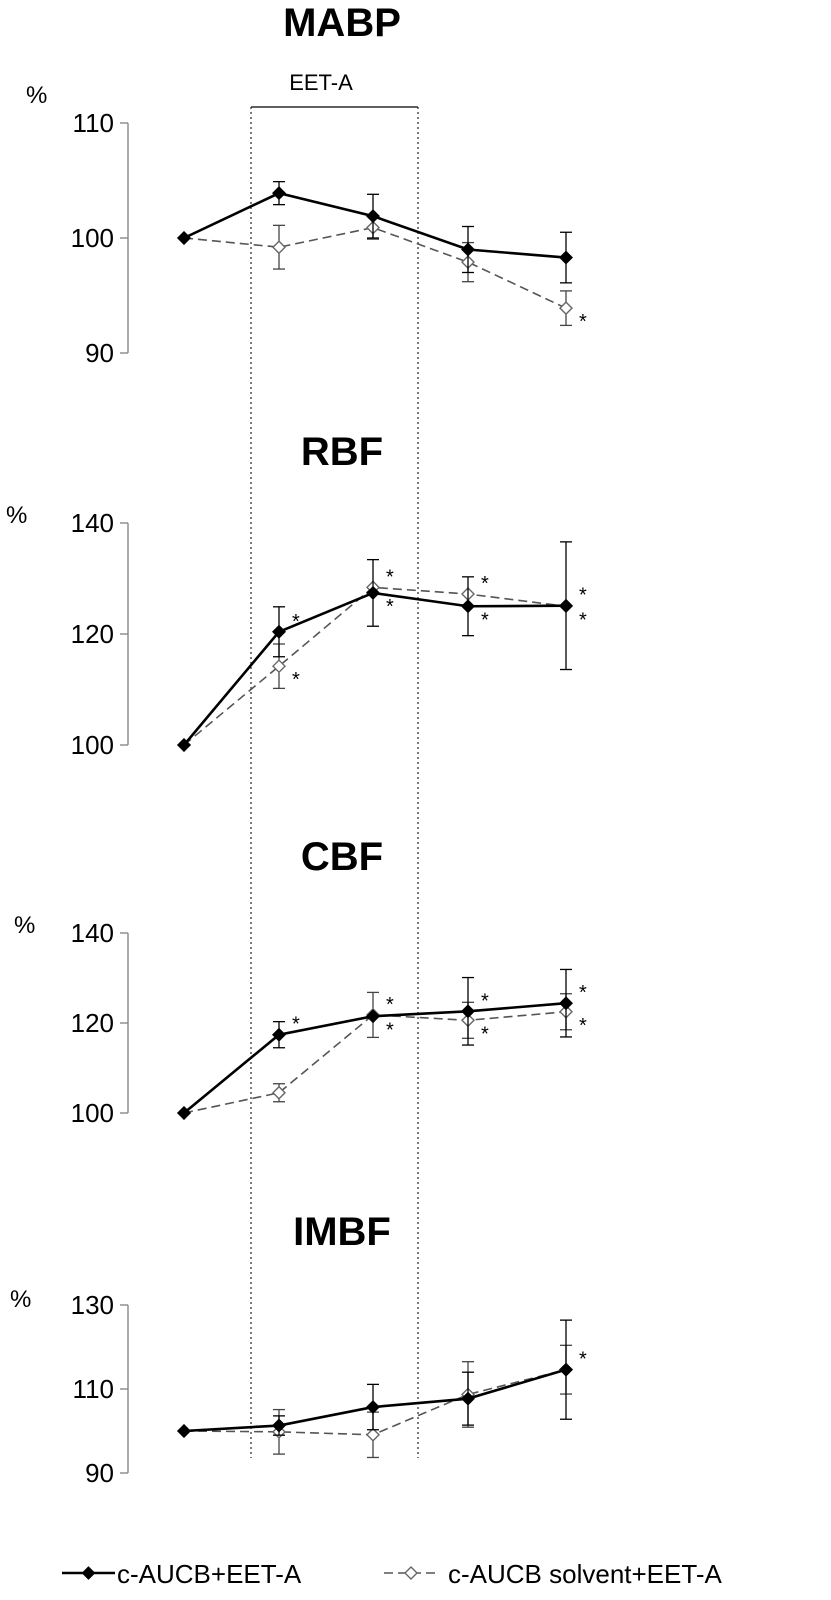  I want to click on chart-title-mabp: MABP, so click(342, 23).